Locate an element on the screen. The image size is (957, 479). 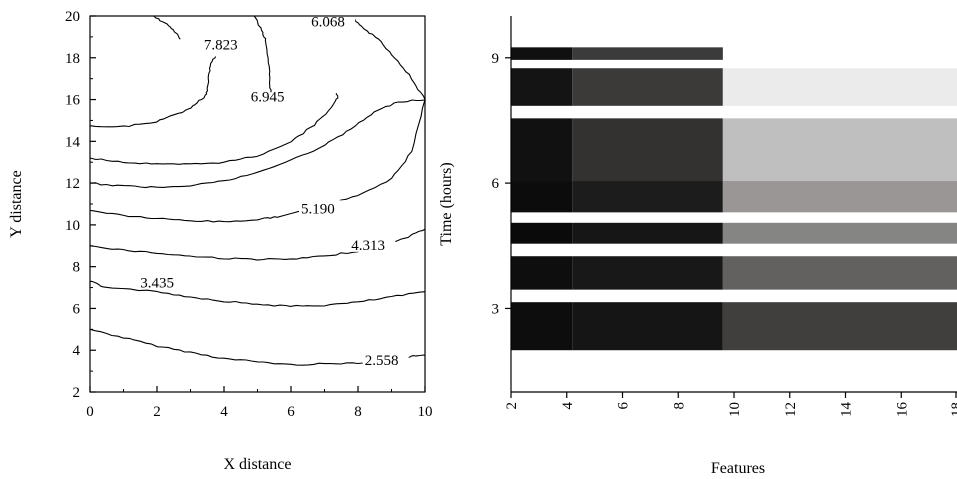
y-tick-label: 18 is located at coordinates (72, 59).